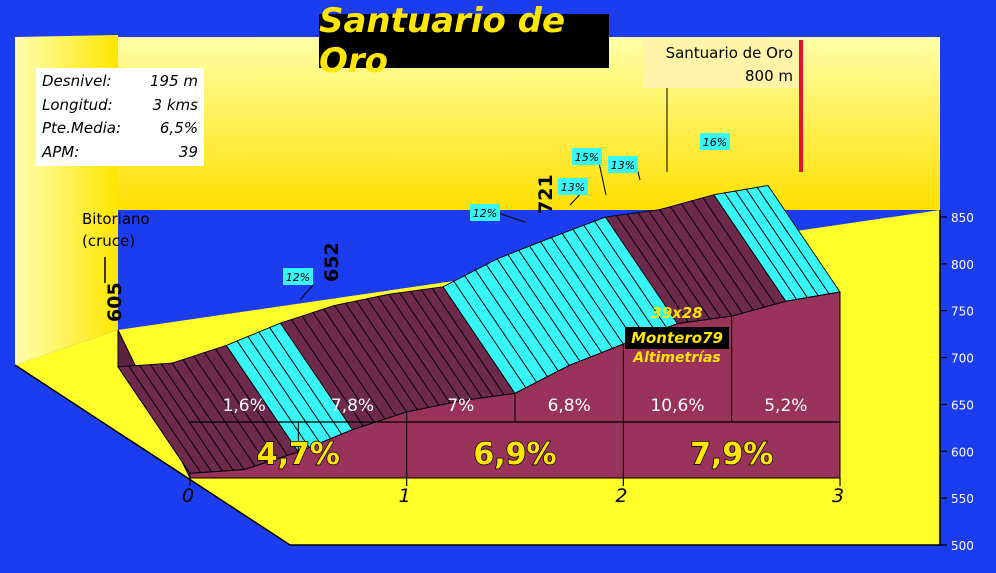  What do you see at coordinates (514, 454) in the screenshot?
I see `km-grade-label: 6,9%` at bounding box center [514, 454].